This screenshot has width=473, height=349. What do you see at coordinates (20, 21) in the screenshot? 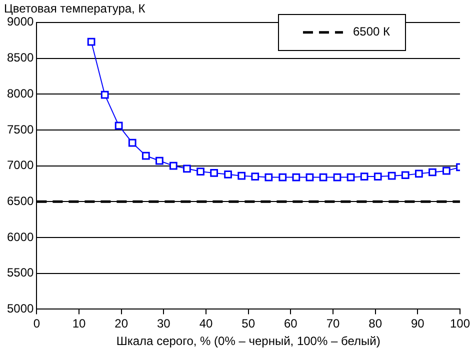
I see `y-tick-label: 9000` at bounding box center [20, 21].